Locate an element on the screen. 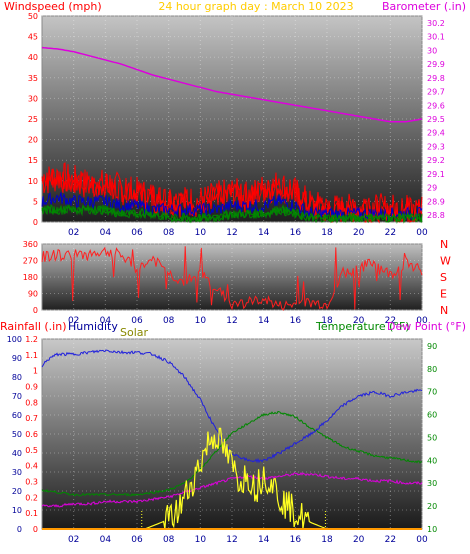 Image resolution: width=470 pixels, height=554 pixels. rain-y-tick: 0.7 is located at coordinates (31, 418).